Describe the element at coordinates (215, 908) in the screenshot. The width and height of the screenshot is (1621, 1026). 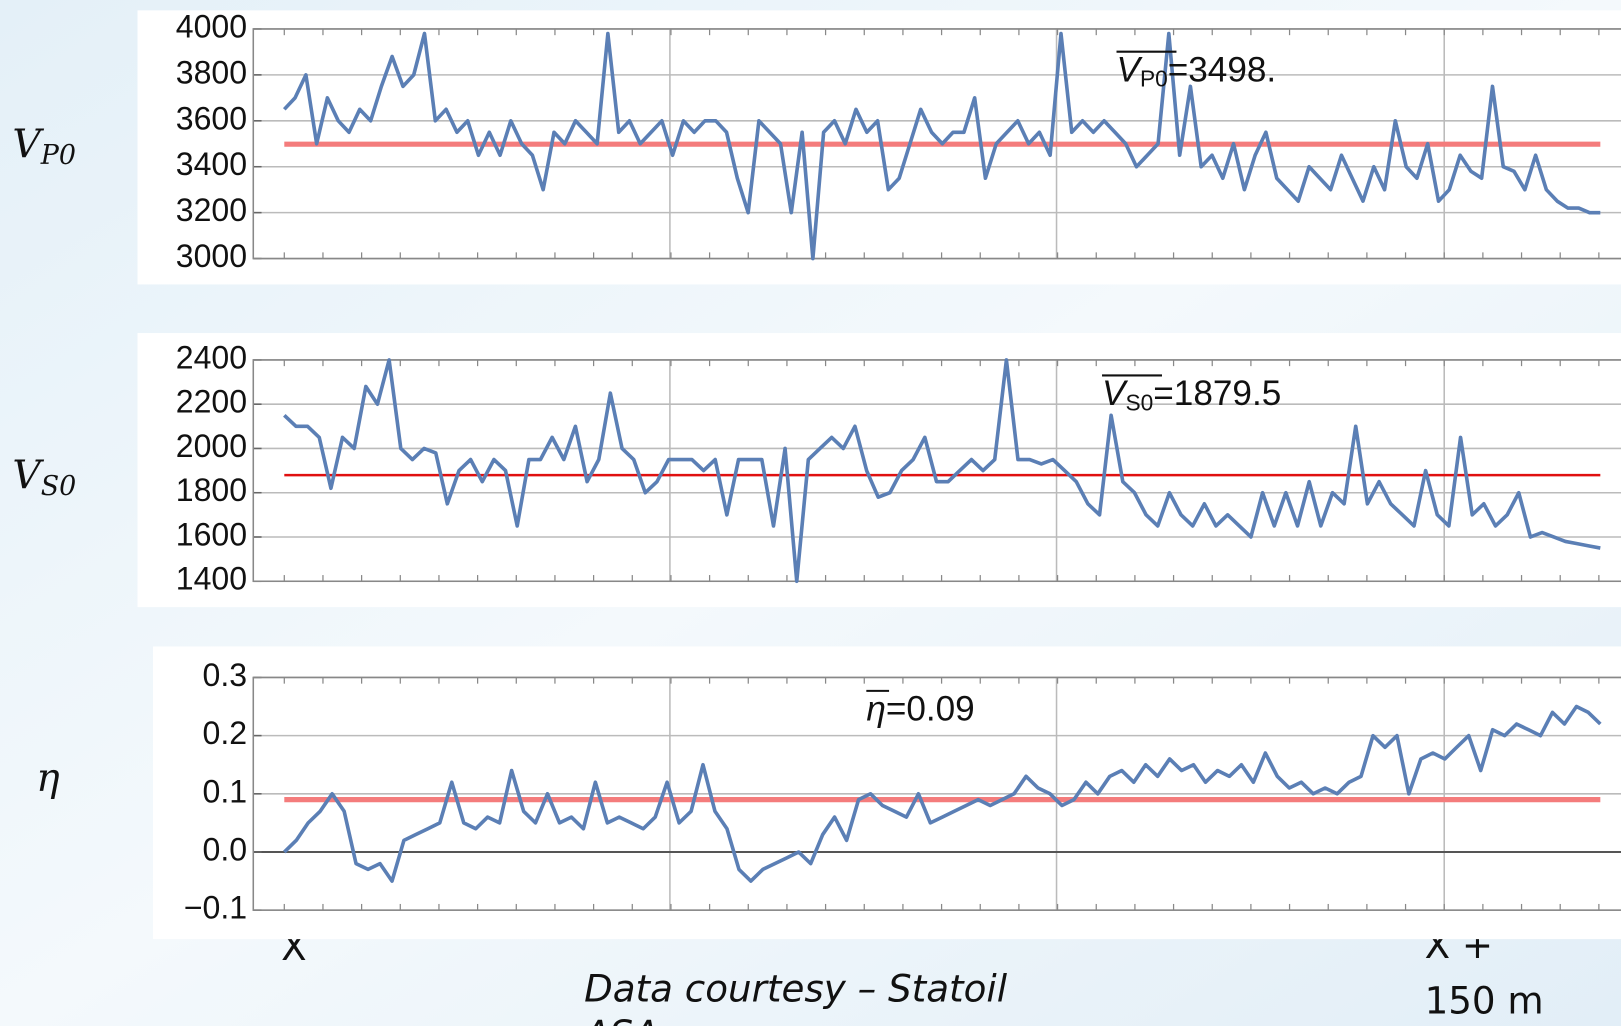
I see `y-tick-label: −0.1` at that location.